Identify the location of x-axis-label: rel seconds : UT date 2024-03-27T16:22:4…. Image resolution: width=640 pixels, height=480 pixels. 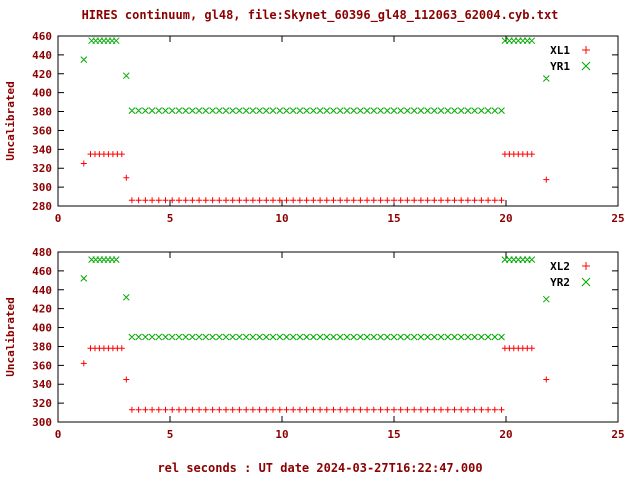
(320, 468).